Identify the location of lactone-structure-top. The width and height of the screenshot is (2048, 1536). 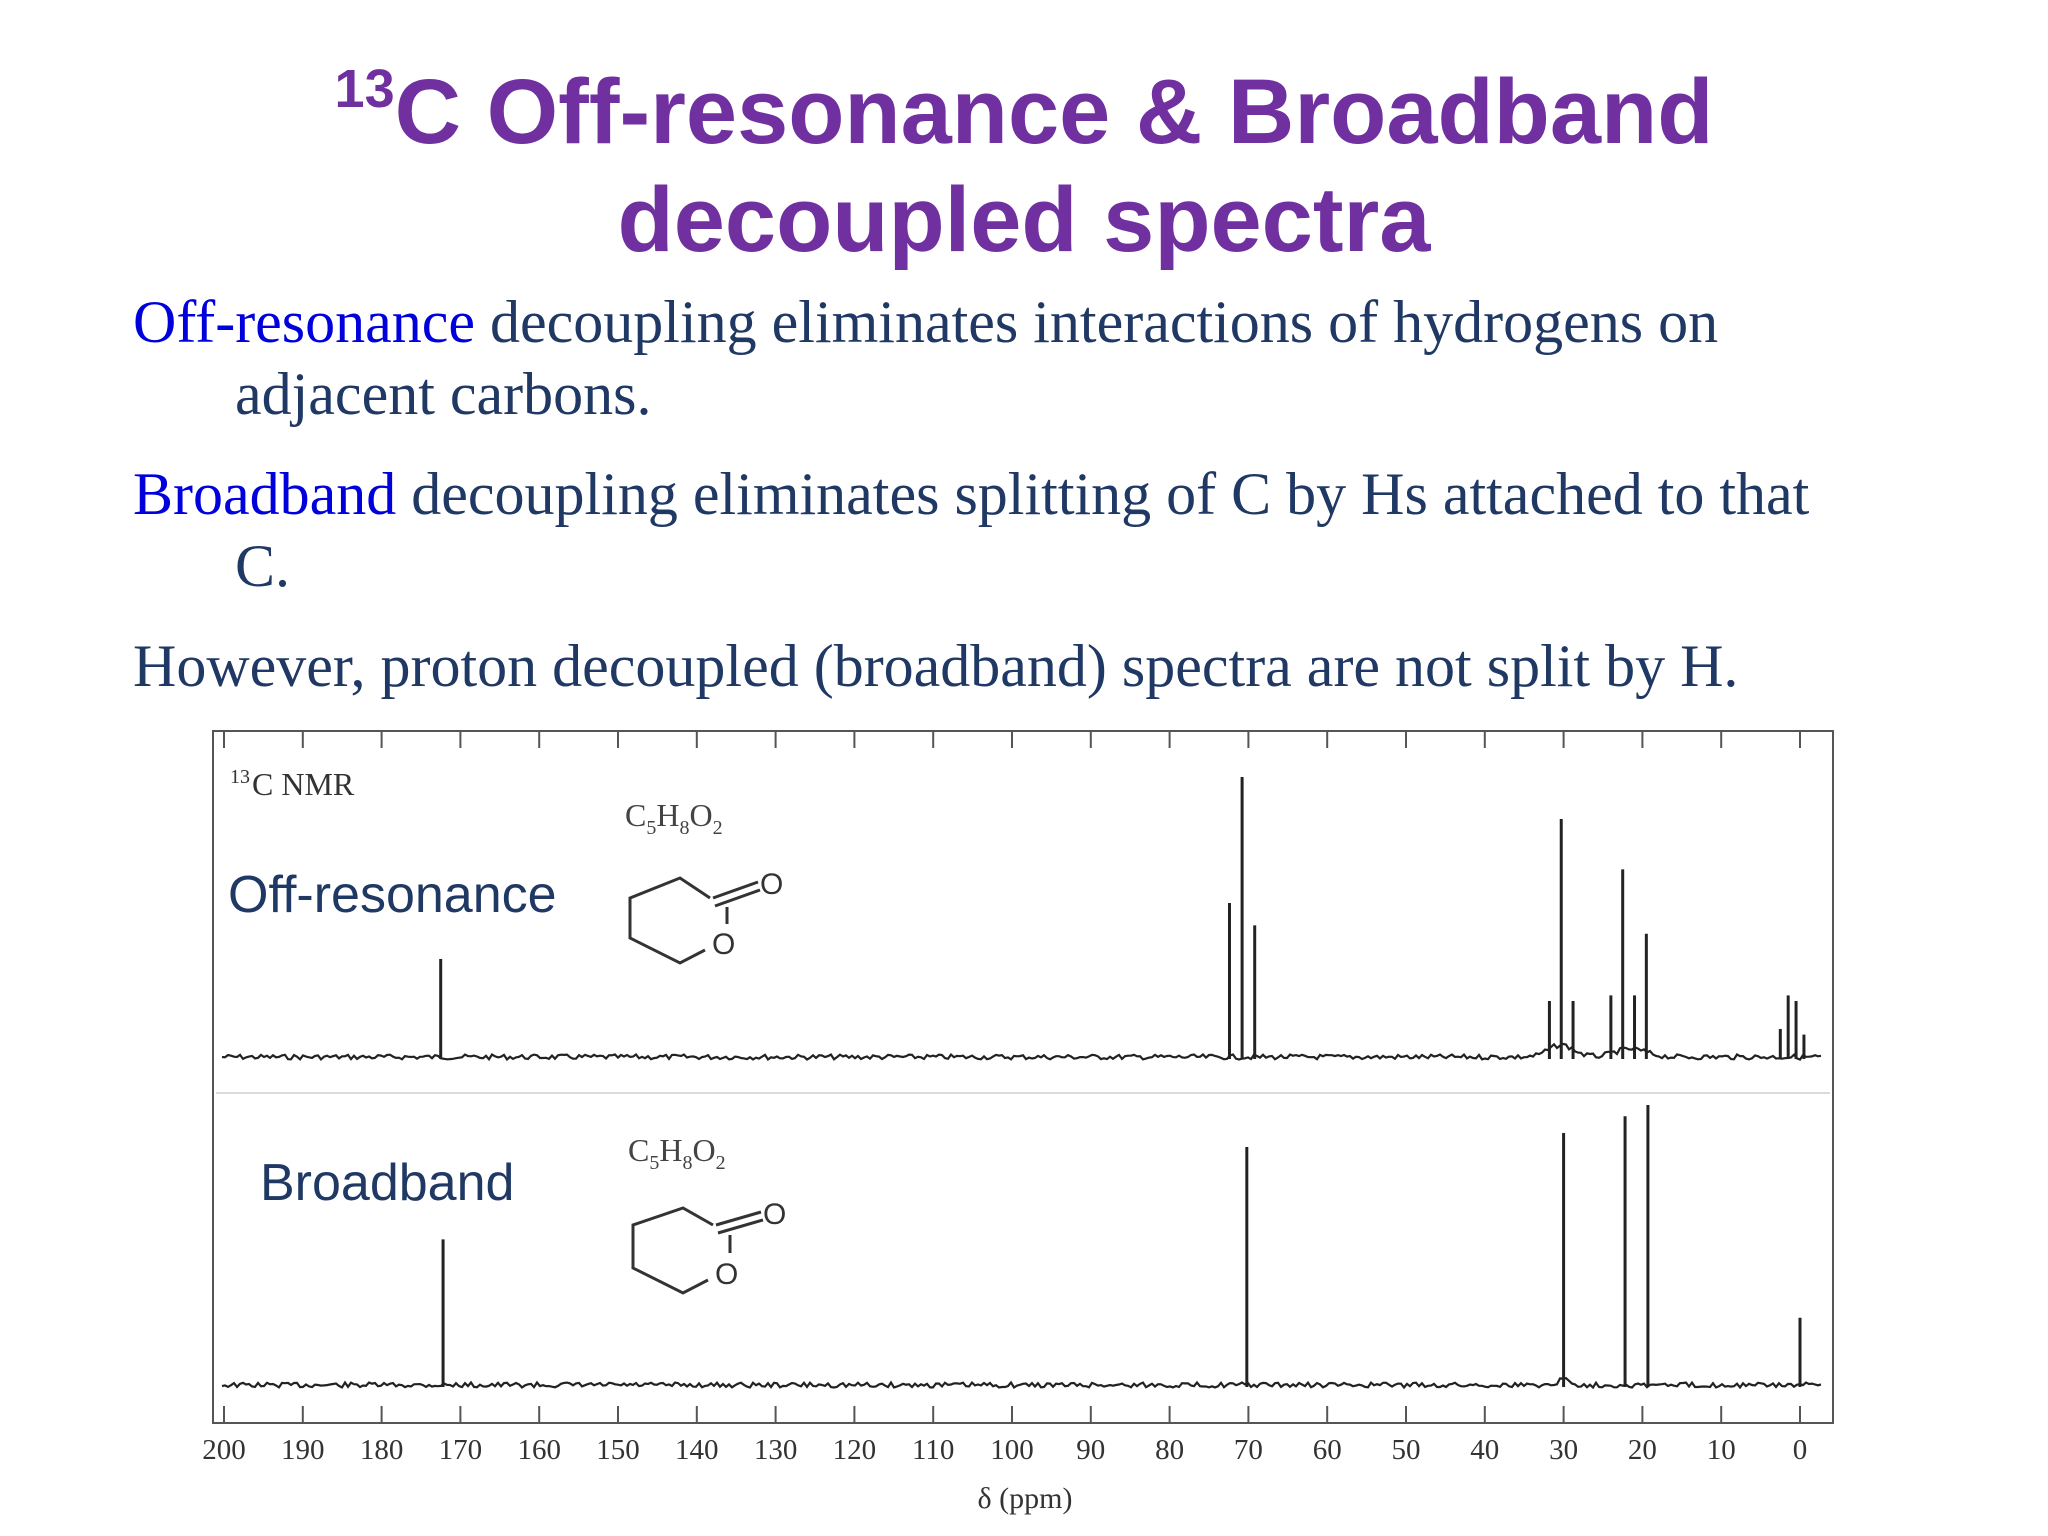
(694, 920).